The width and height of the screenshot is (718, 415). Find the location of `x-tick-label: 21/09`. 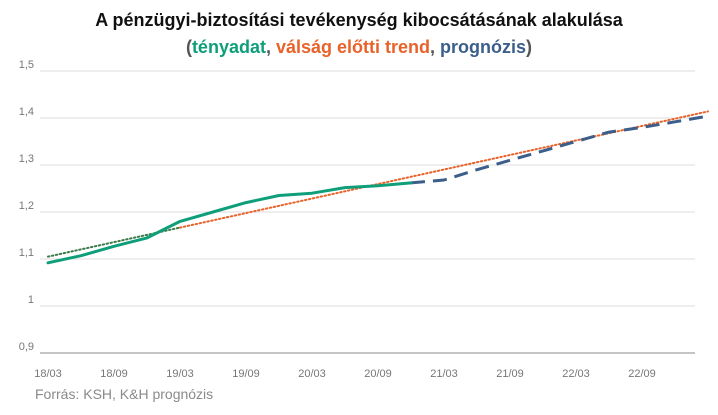

x-tick-label: 21/09 is located at coordinates (510, 374).